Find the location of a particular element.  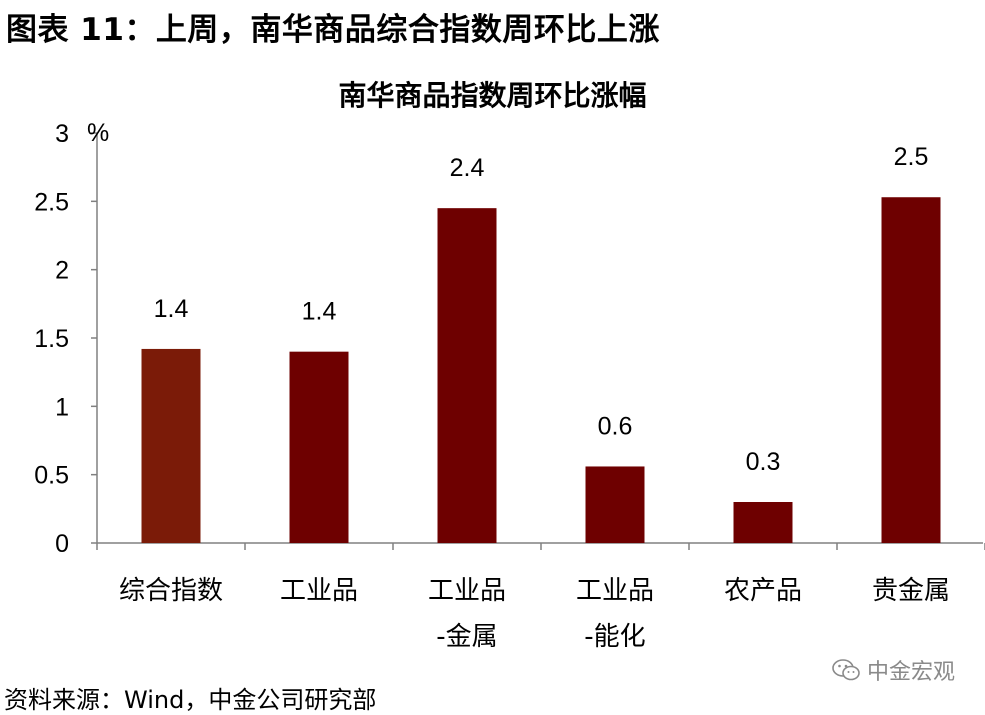

x-category-label: 农产品 is located at coordinates (763, 591).